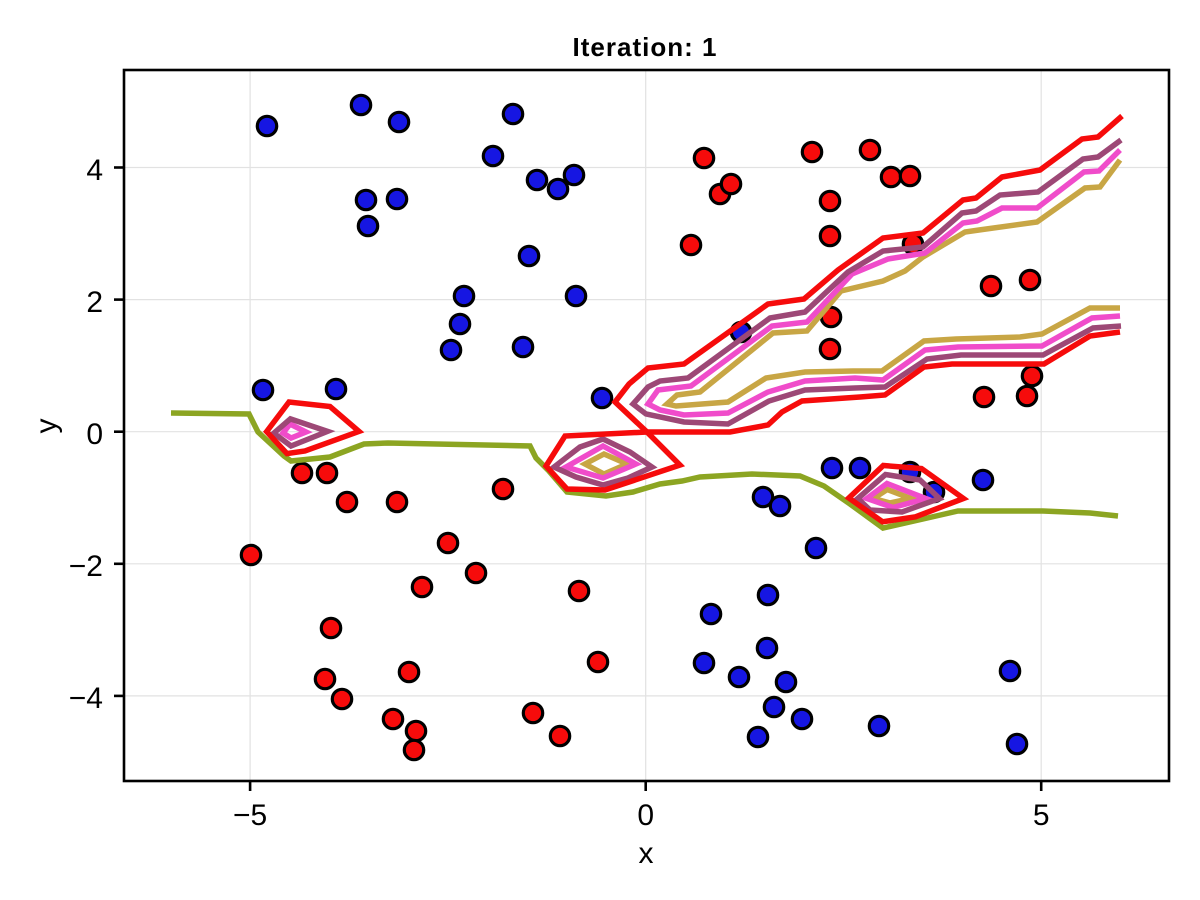 This screenshot has width=1200, height=900. I want to click on svg-text: x, so click(646, 853).